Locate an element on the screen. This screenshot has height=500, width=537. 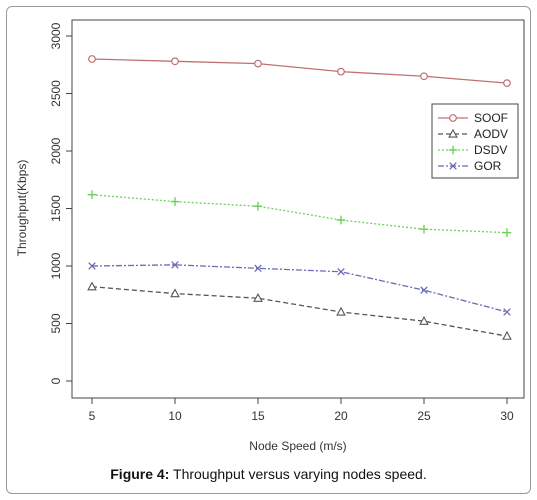
x-tick-label: 5 is located at coordinates (92, 416).